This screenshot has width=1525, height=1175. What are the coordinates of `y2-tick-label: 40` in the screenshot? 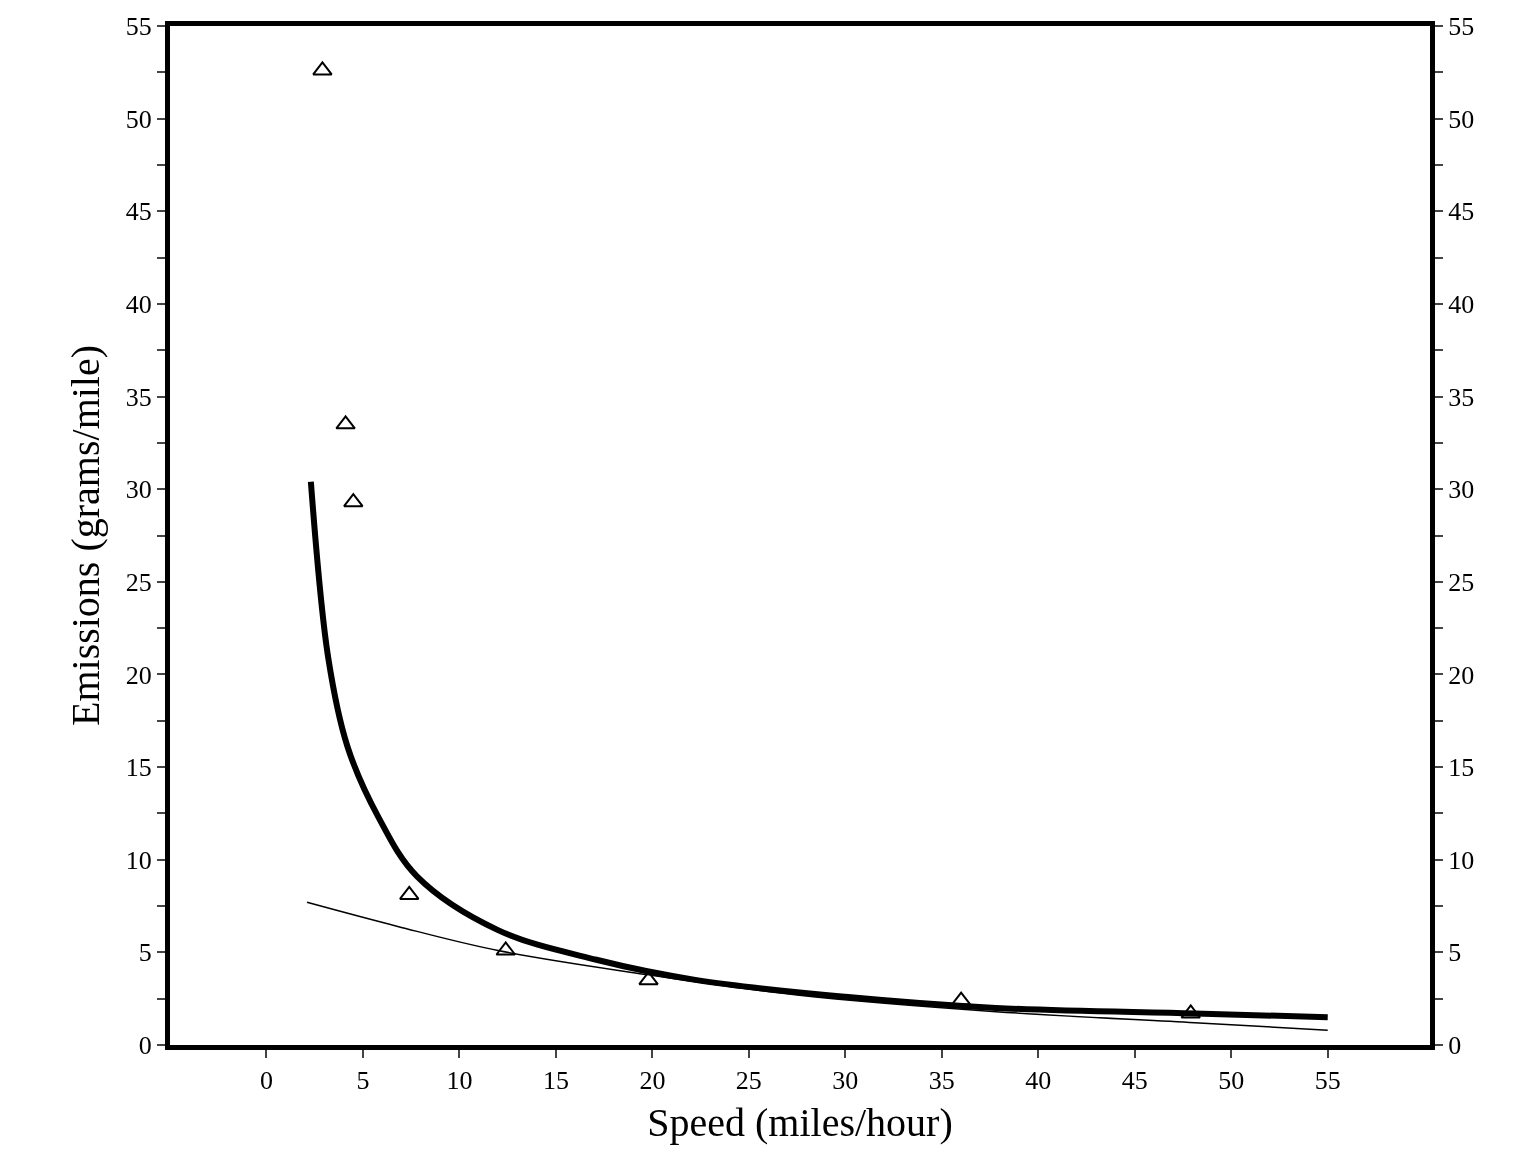 It's located at (1461, 305).